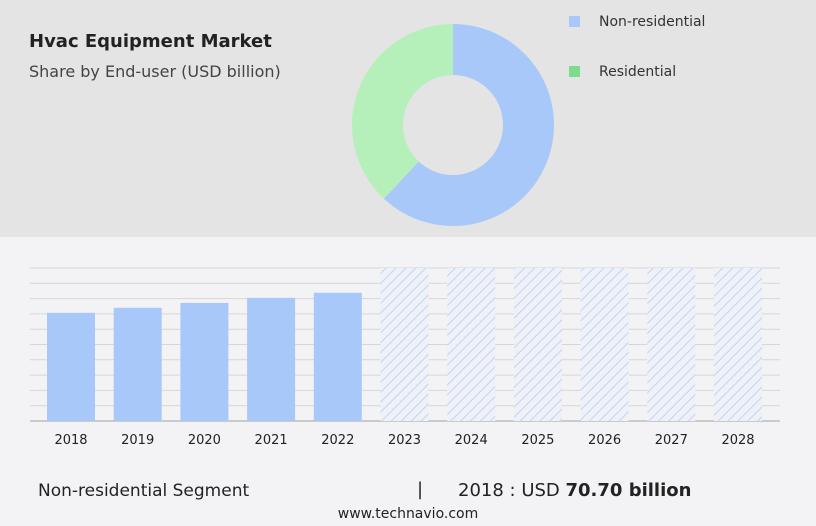 The height and width of the screenshot is (526, 816). What do you see at coordinates (137, 440) in the screenshot?
I see `x-tick-label: 2019` at bounding box center [137, 440].